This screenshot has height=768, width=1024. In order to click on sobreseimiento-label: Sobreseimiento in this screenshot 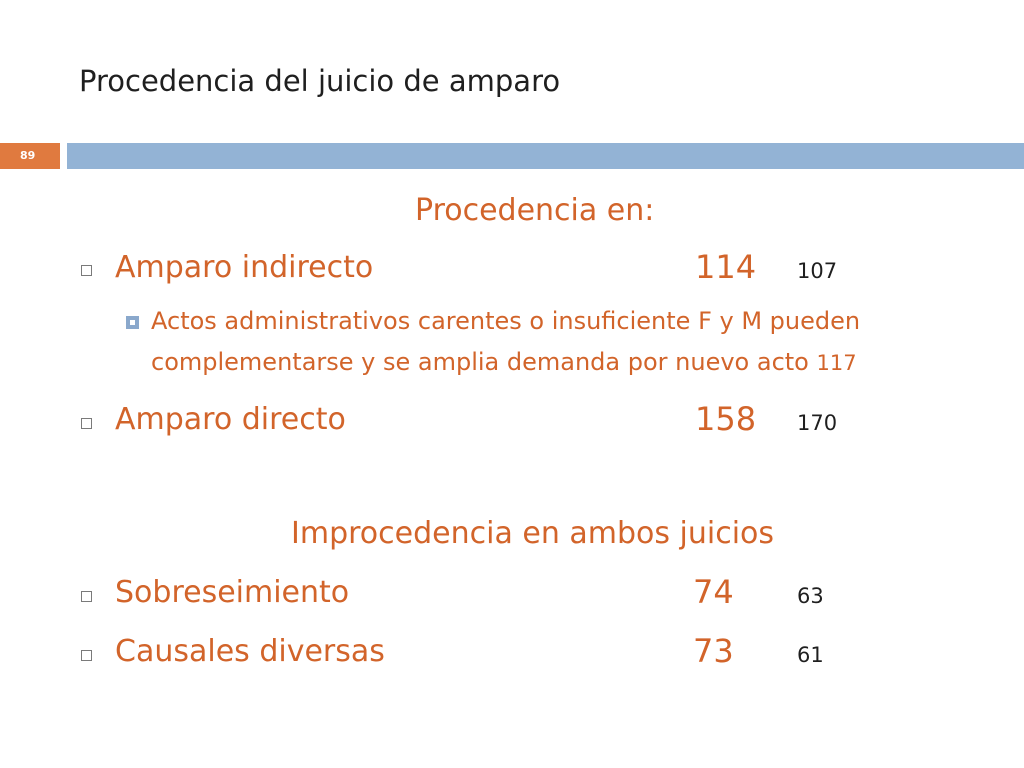, I will do `click(232, 592)`.